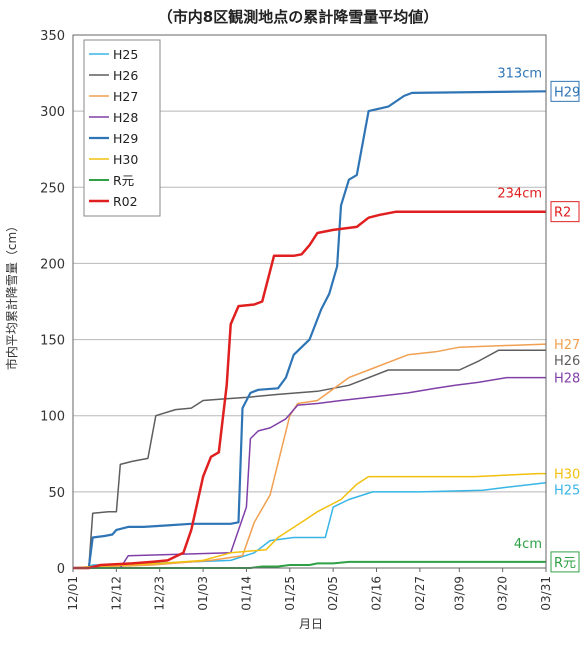 The width and height of the screenshot is (588, 653). Describe the element at coordinates (519, 73) in the screenshot. I see `series-callout-label: 313cm` at that location.